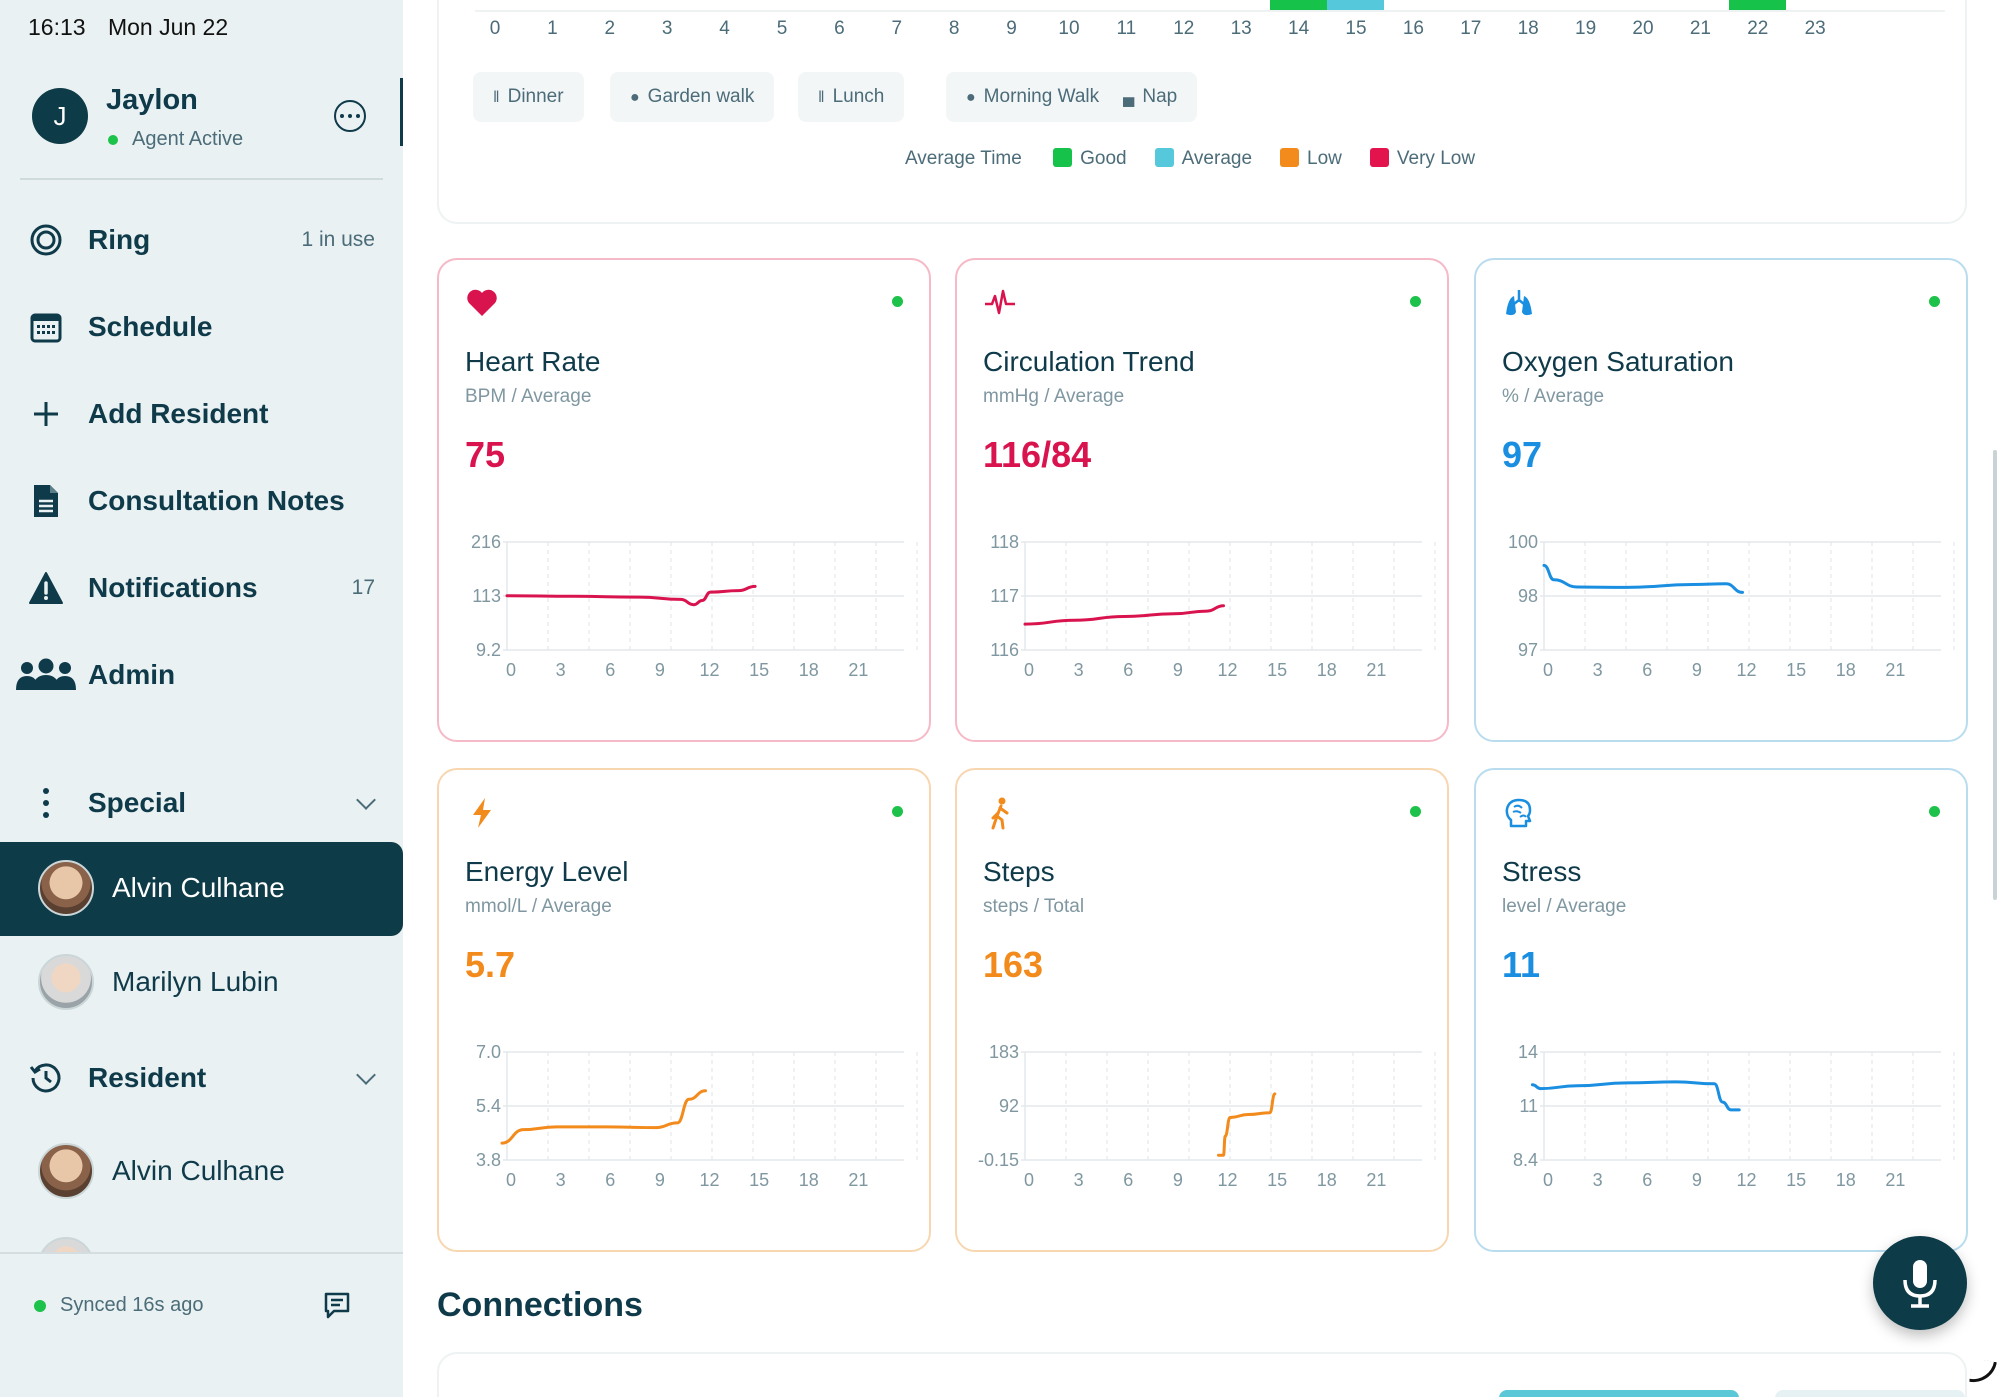 The height and width of the screenshot is (1397, 2000). I want to click on y-tick-label: 97, so click(1528, 650).